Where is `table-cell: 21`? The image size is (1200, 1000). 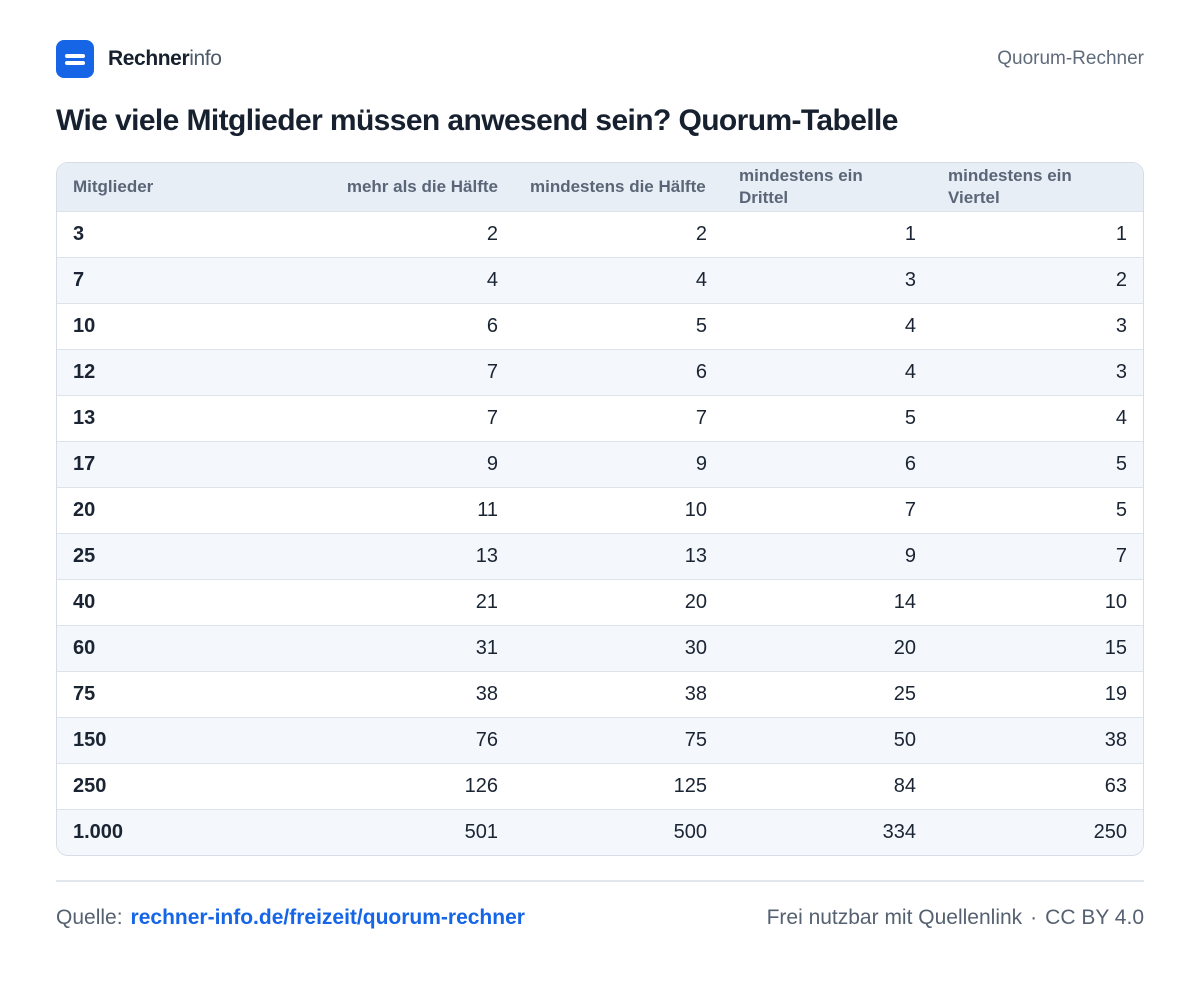 table-cell: 21 is located at coordinates (486, 601).